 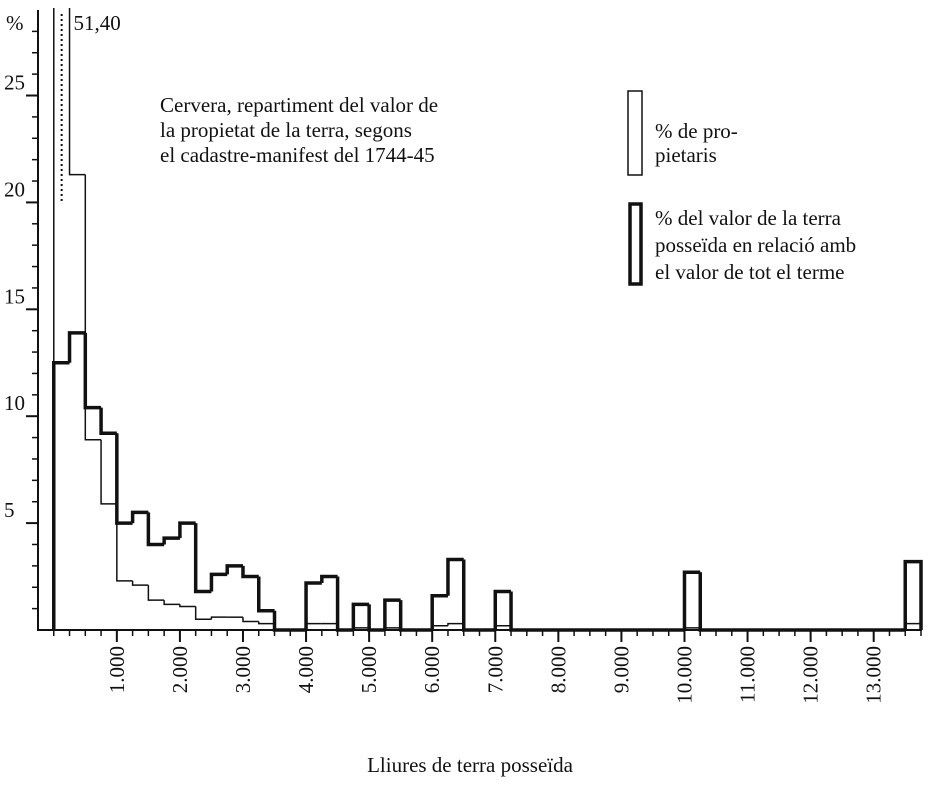 What do you see at coordinates (696, 143) in the screenshot?
I see `legend-label: % de pro-pietaris` at bounding box center [696, 143].